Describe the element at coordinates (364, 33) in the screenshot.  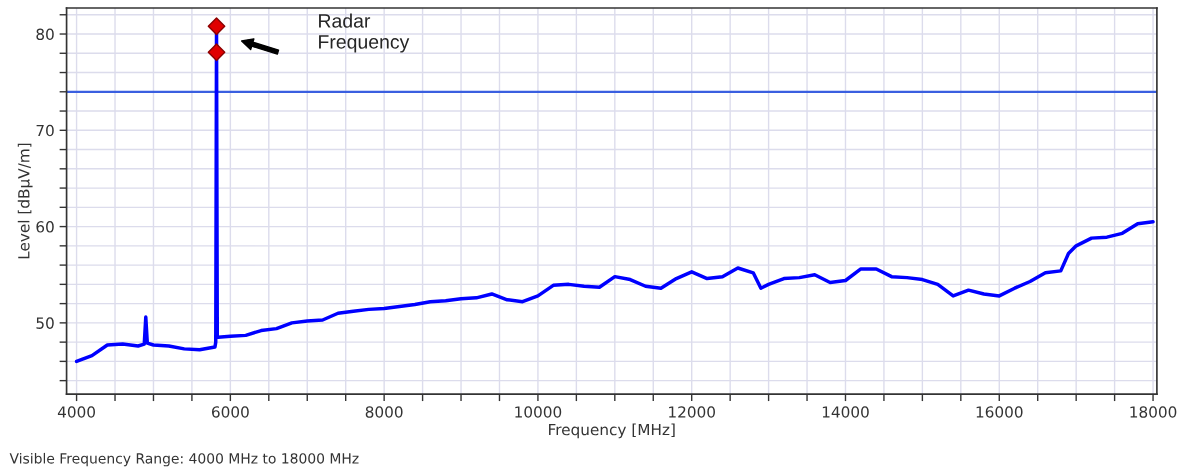
I see `annotation: Radar Frequency` at that location.